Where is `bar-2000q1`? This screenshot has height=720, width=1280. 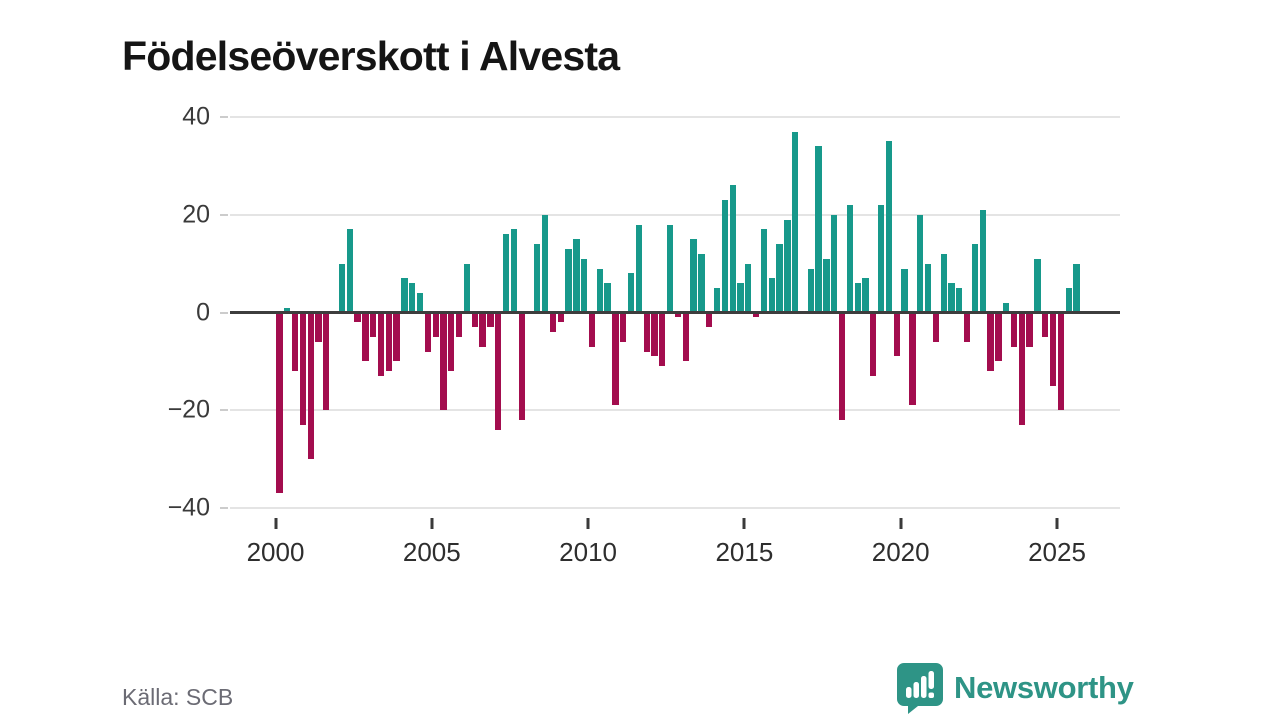 bar-2000q1 is located at coordinates (279, 403).